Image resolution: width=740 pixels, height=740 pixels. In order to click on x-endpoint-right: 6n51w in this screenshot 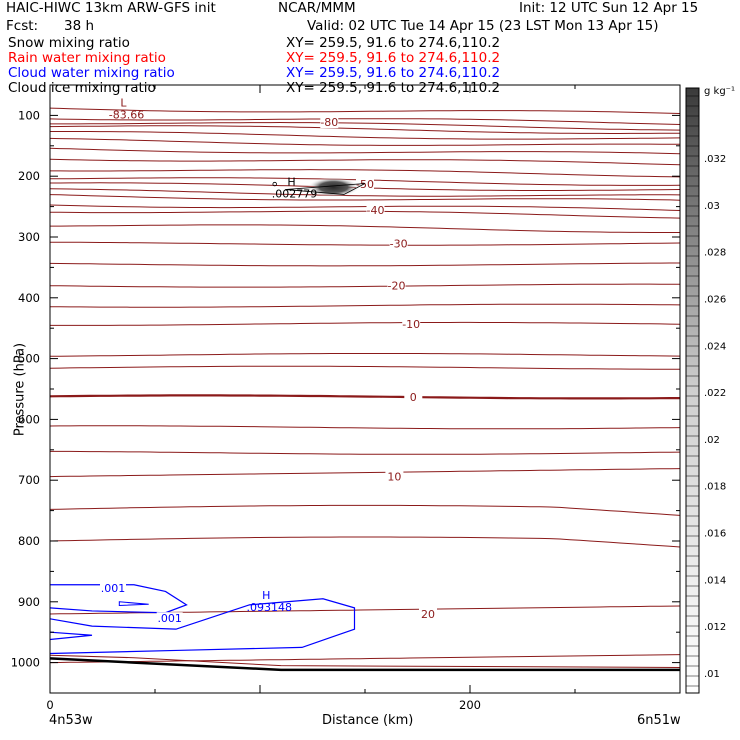, I will do `click(659, 720)`.